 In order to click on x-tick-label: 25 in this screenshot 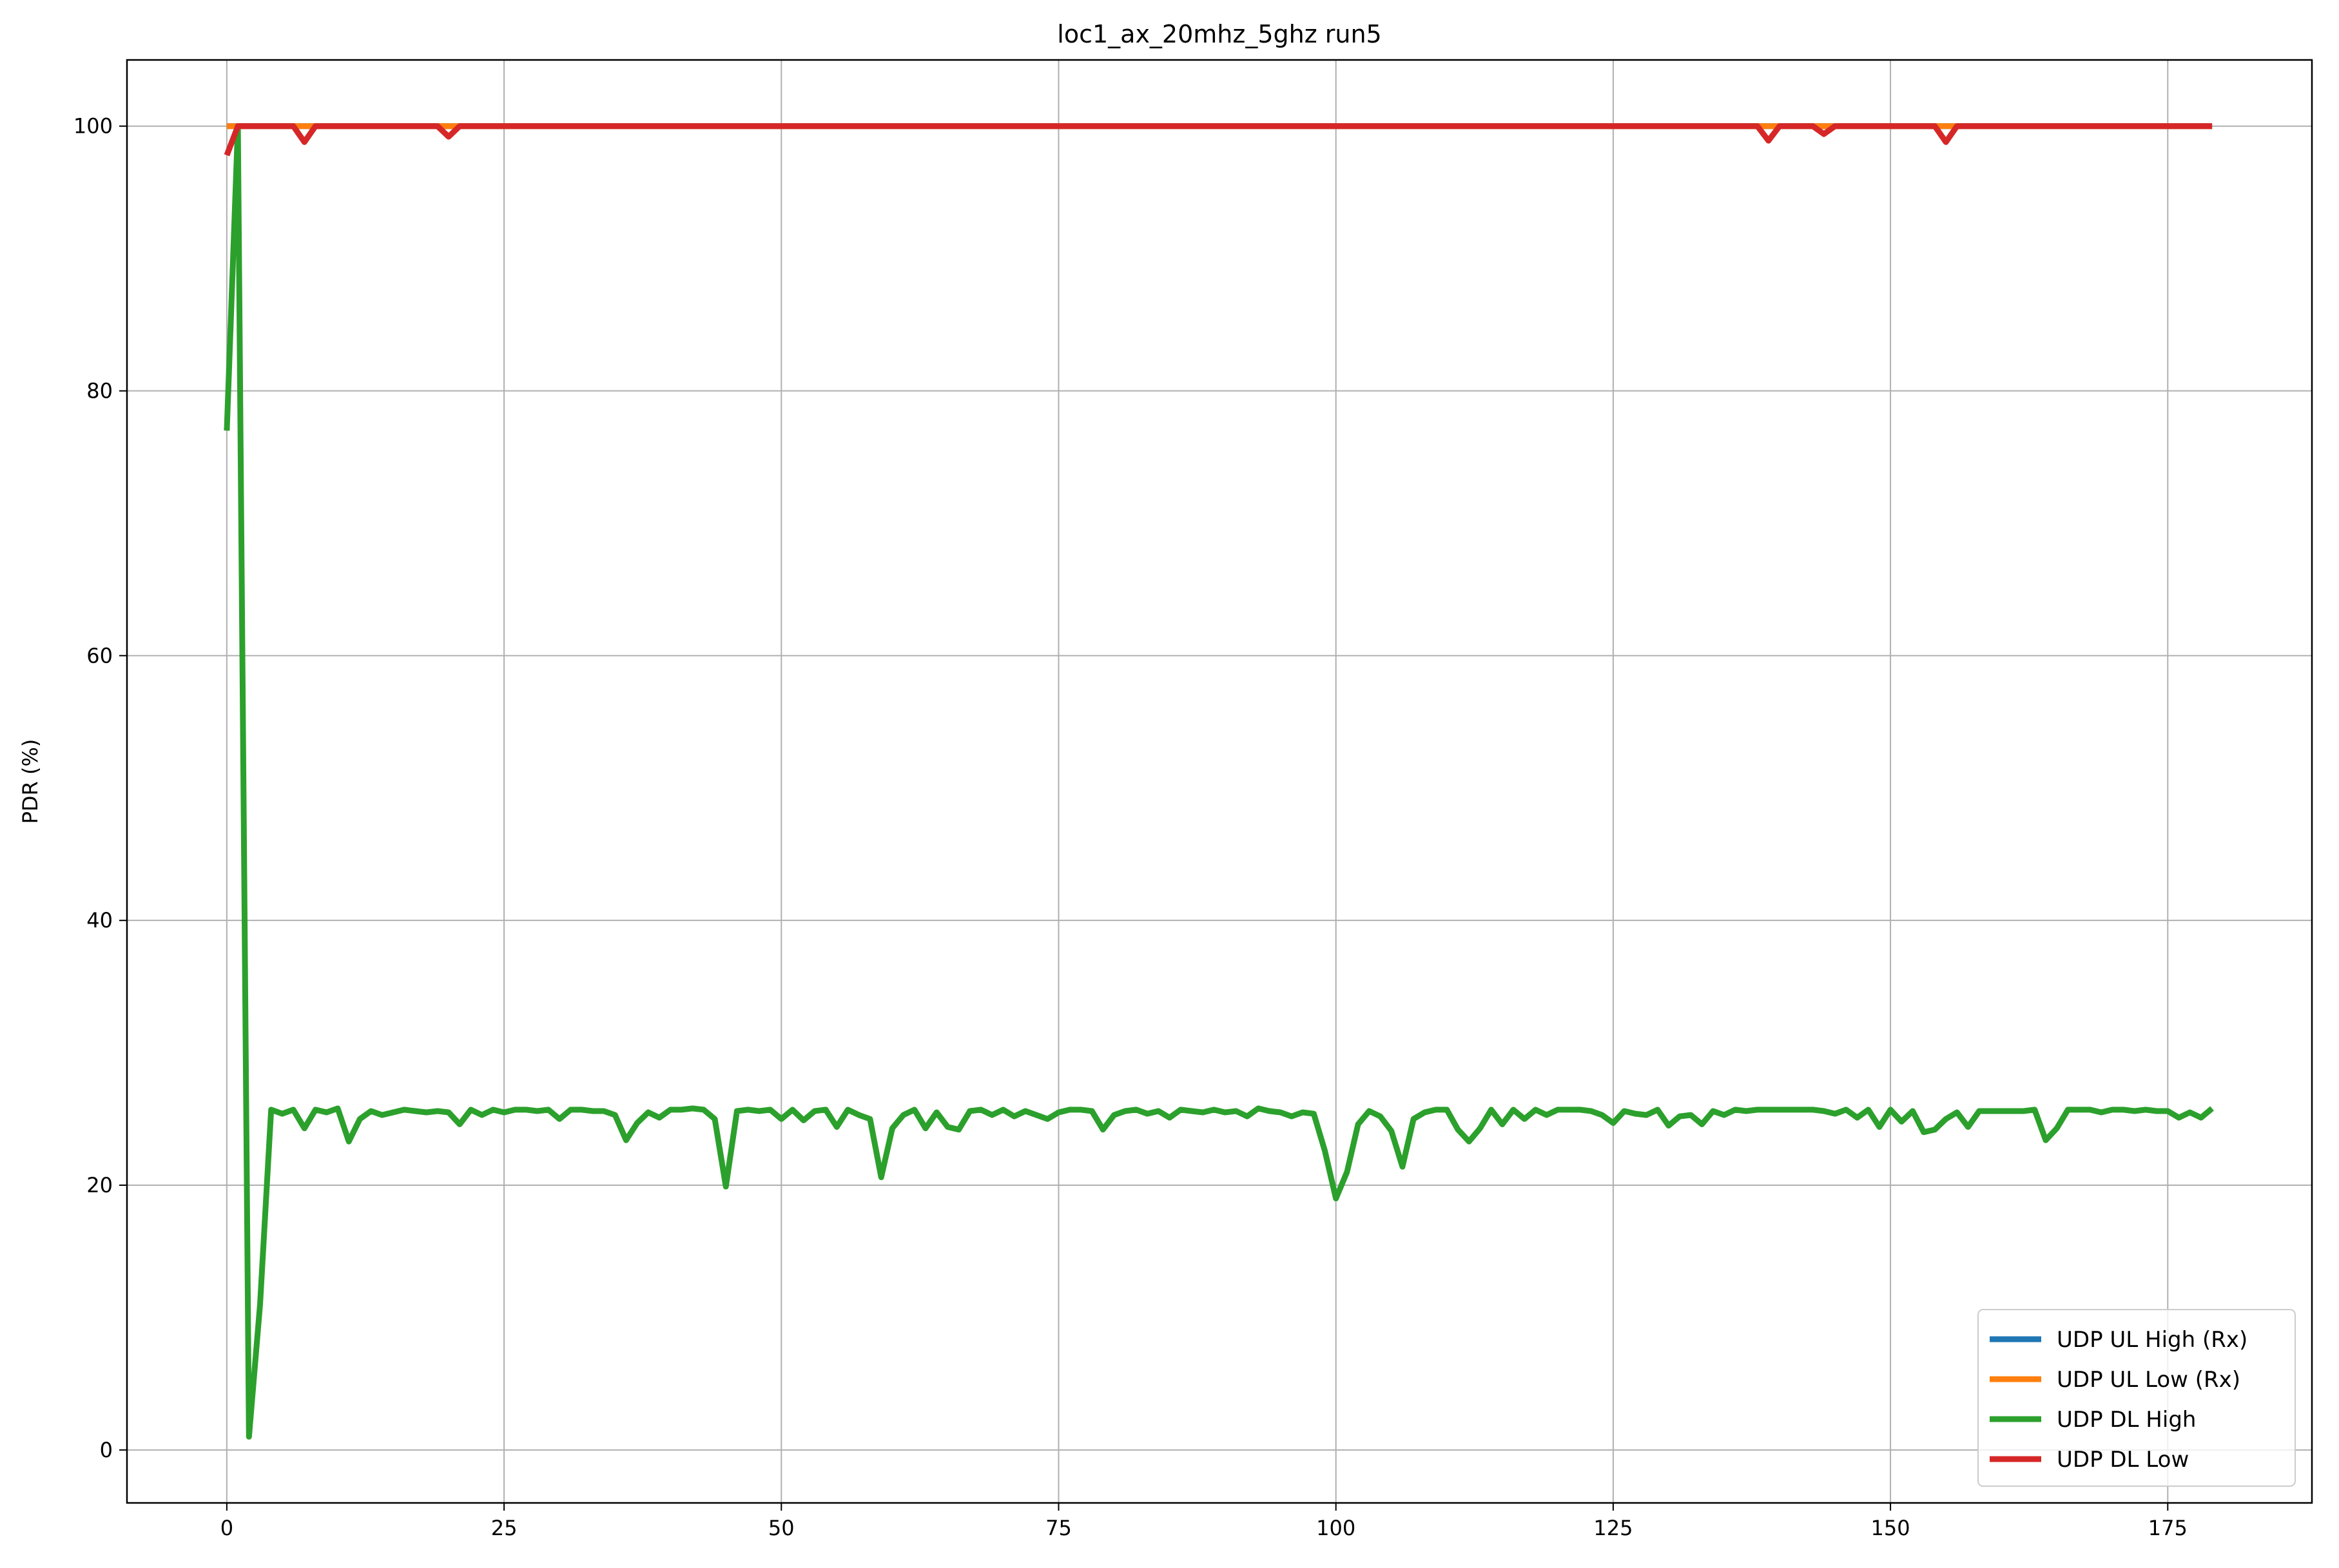, I will do `click(504, 1528)`.